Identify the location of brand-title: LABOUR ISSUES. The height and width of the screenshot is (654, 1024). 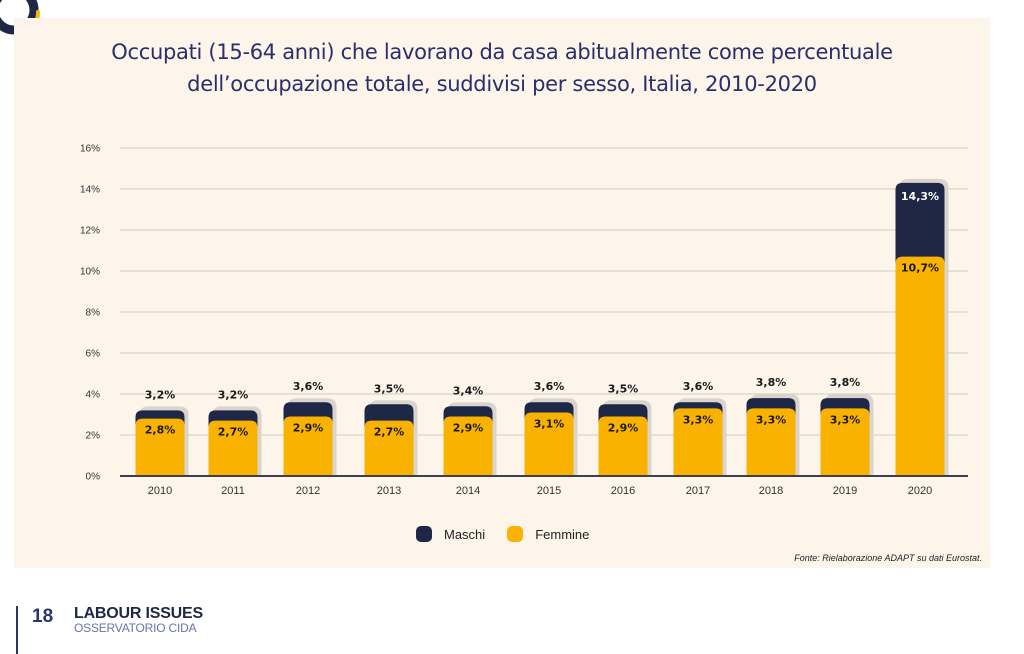
(138, 613).